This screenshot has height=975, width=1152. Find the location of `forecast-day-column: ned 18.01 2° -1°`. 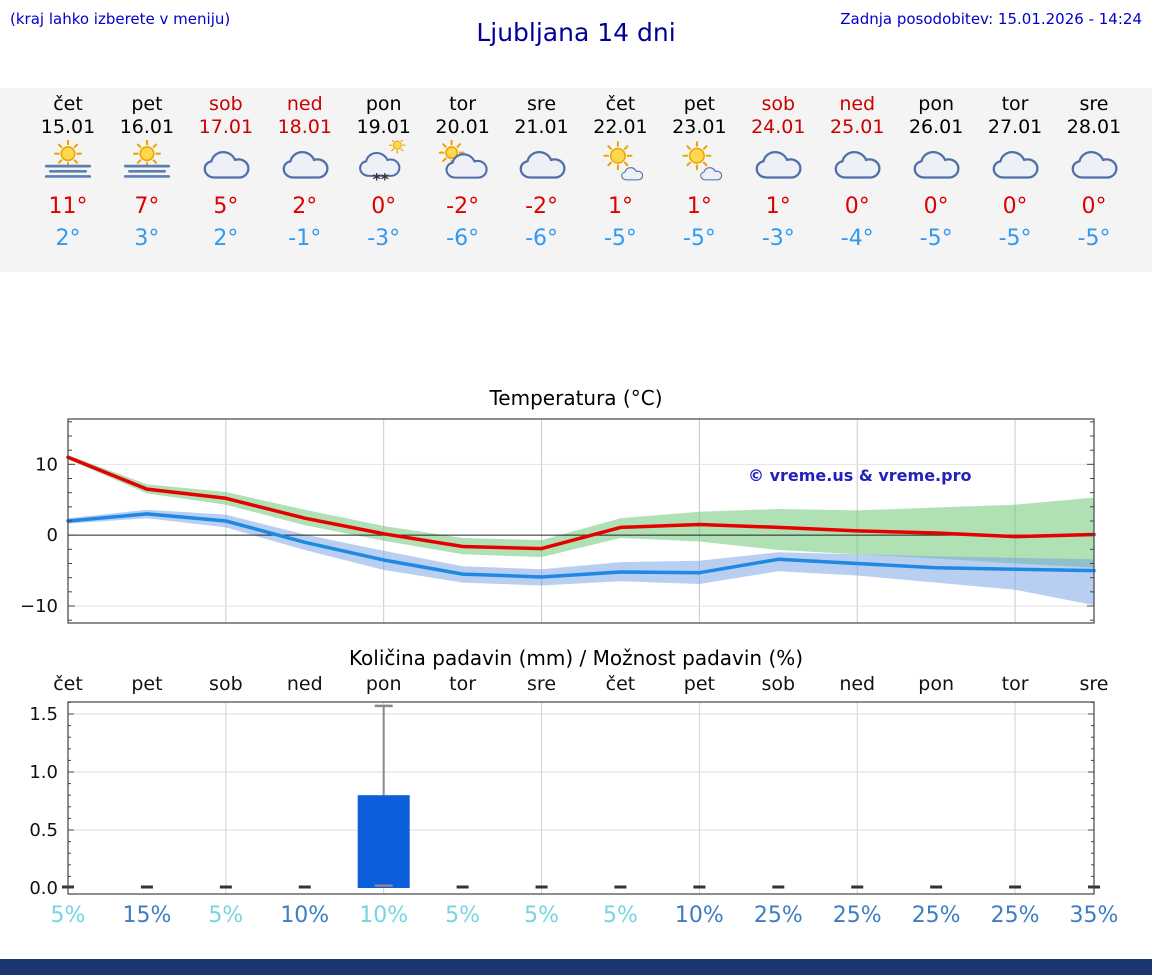

forecast-day-column: ned 18.01 2° -1° is located at coordinates (304, 180).